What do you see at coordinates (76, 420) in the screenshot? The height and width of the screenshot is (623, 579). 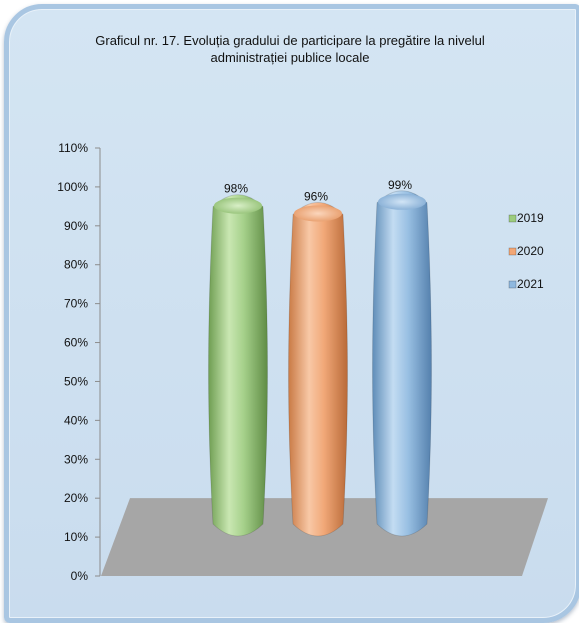 I see `y-tick-label: 40%` at bounding box center [76, 420].